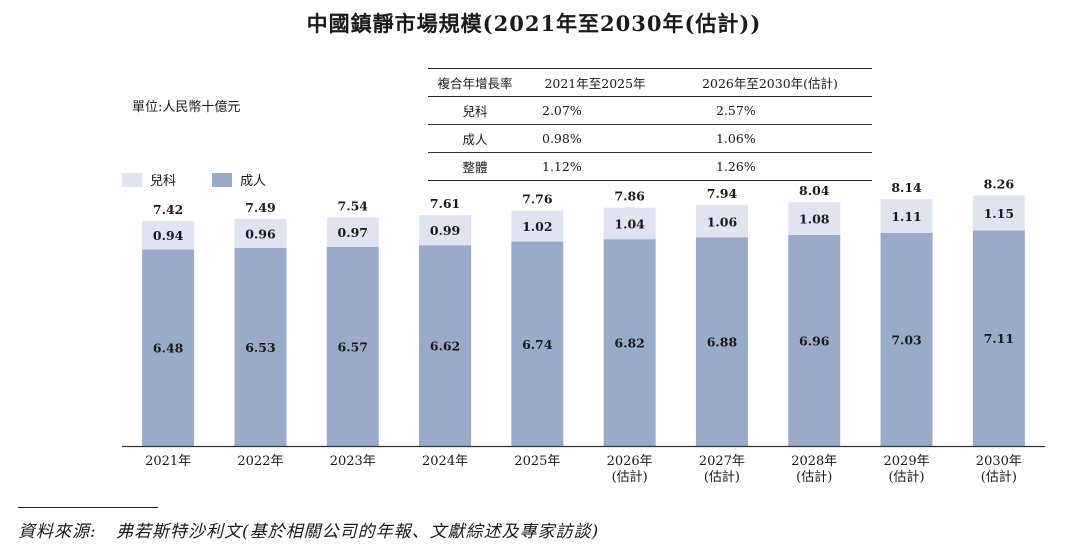 The image size is (1068, 551). I want to click on source-note: 資料來源: 弗若斯特沙利文(基於相關公司的年報、文獻綜述及專家訪談), so click(308, 529).